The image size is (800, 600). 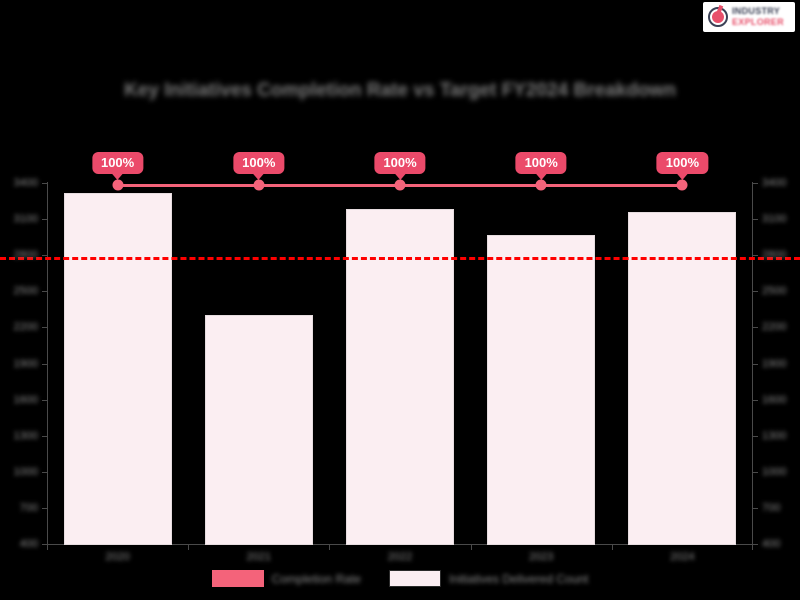 What do you see at coordinates (682, 378) in the screenshot?
I see `bar-2024` at bounding box center [682, 378].